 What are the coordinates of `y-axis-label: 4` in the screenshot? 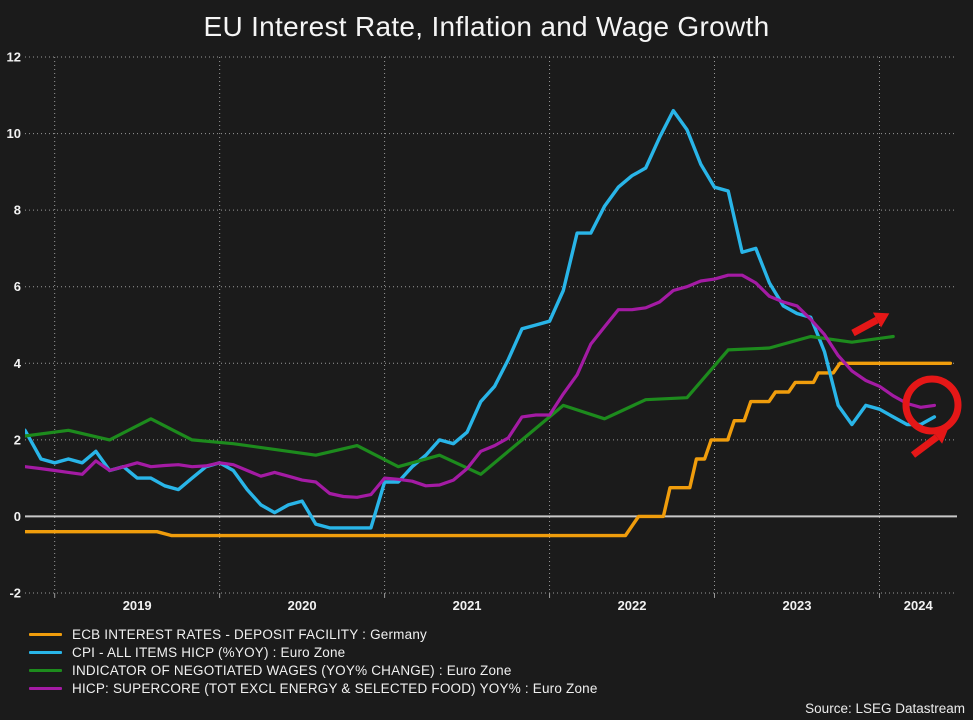 It's located at (18, 363).